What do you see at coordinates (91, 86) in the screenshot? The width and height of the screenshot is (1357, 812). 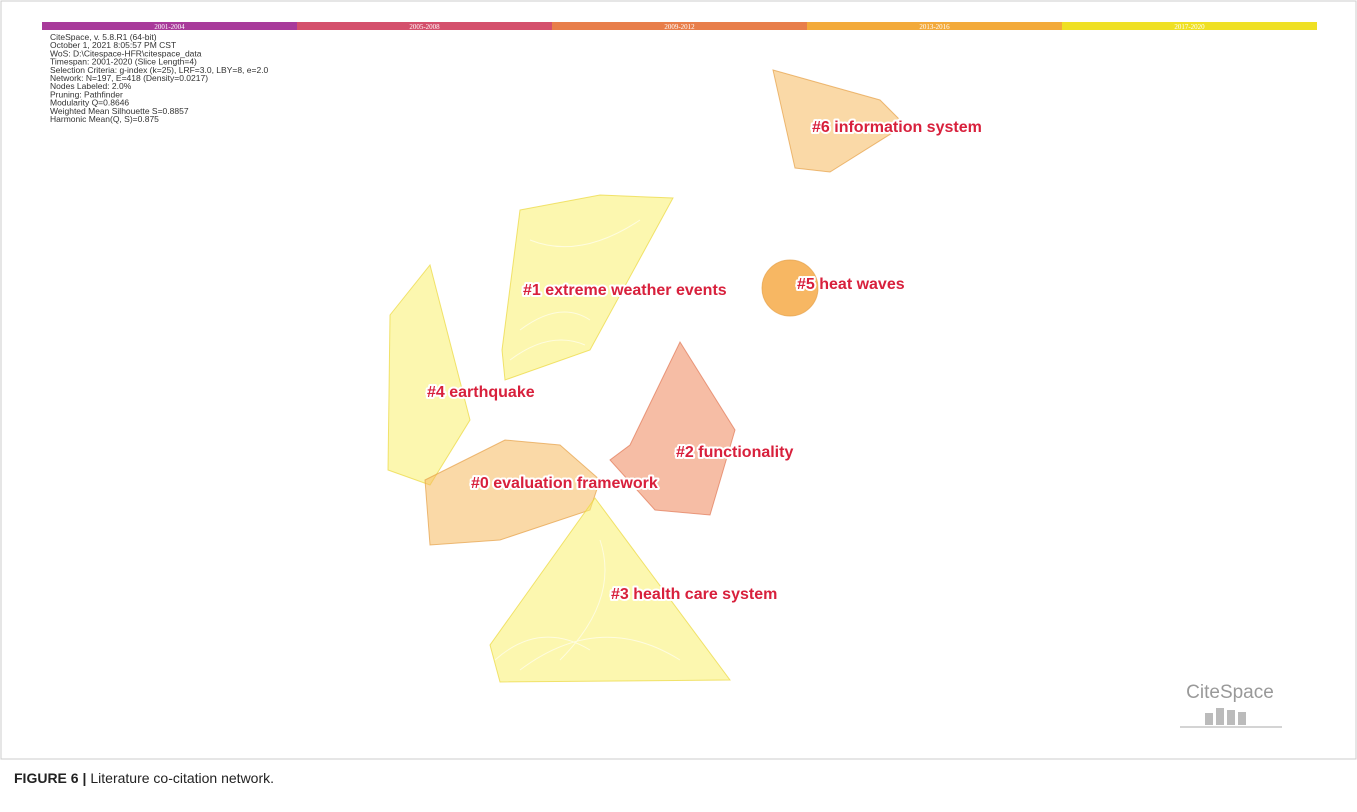 I see `info-line: Nodes Labeled: 2.0%` at bounding box center [91, 86].